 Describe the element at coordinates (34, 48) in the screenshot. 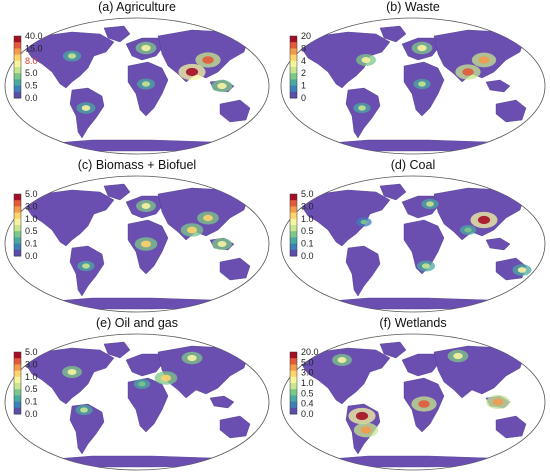

I see `legend-label-1: 15.0` at that location.